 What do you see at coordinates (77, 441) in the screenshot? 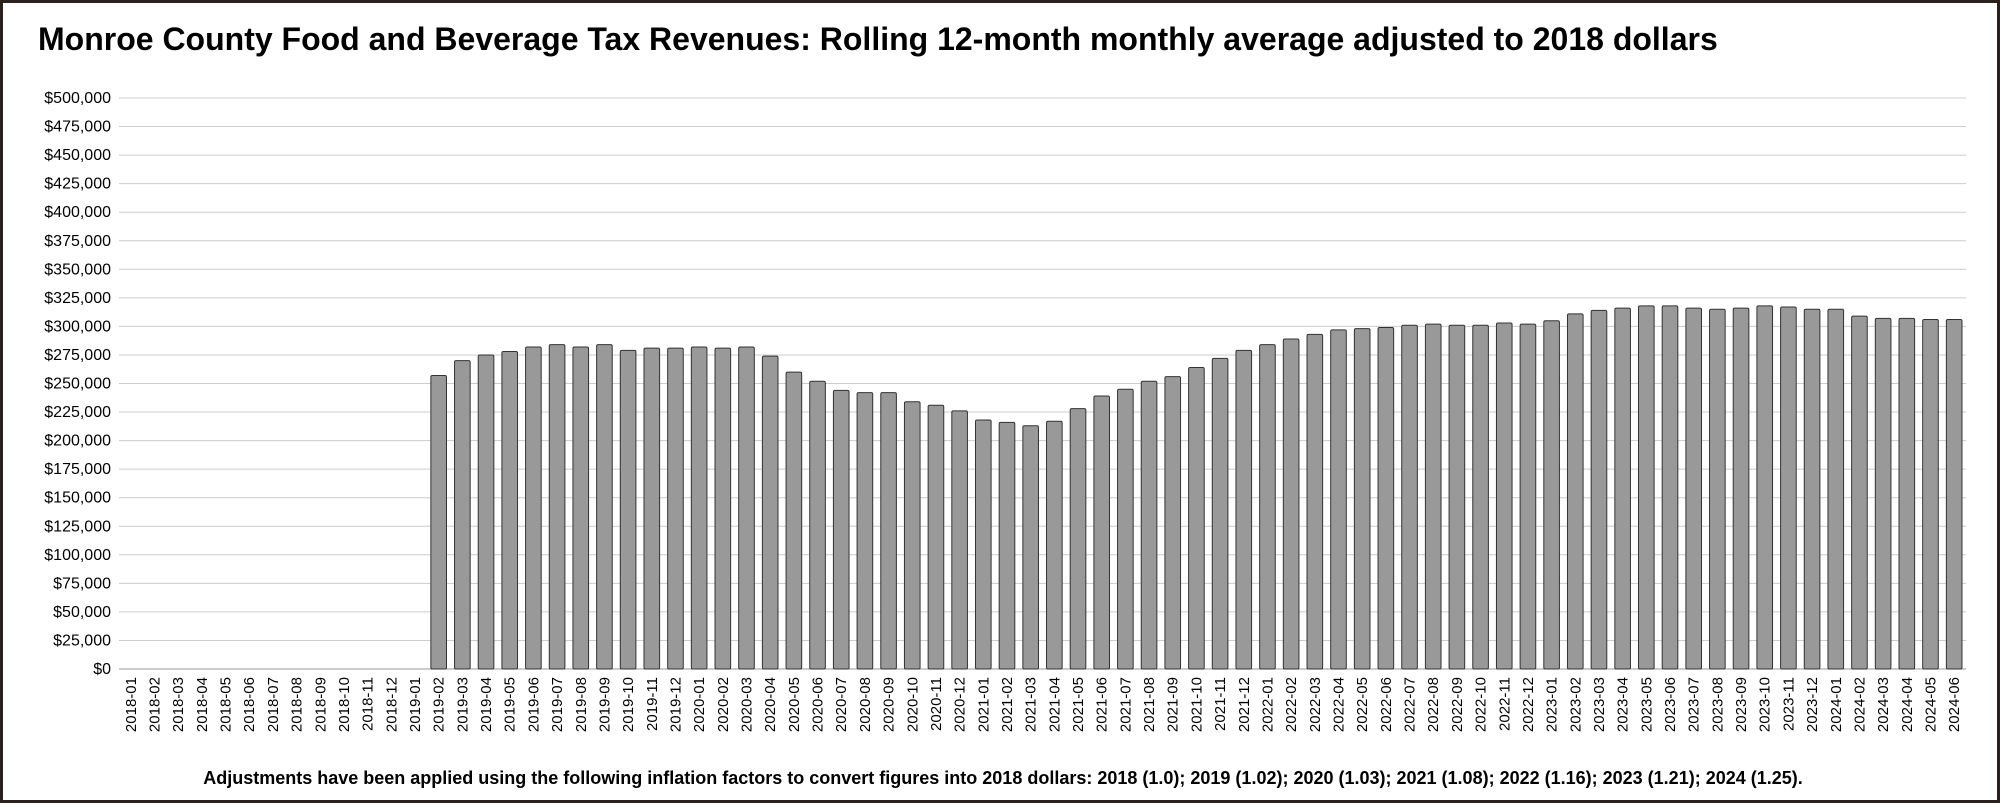
I see `y-tick-label: $200,000` at bounding box center [77, 441].